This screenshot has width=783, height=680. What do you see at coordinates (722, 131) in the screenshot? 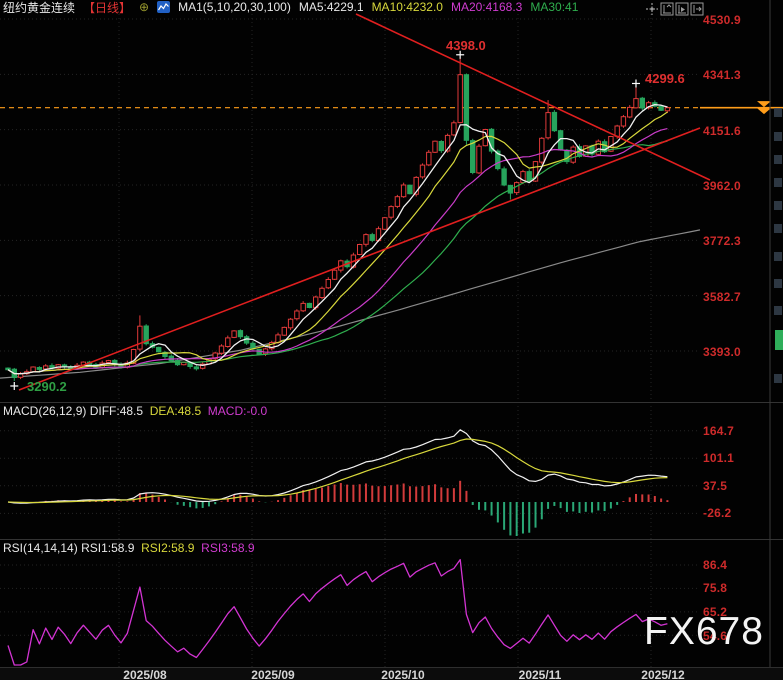
I see `price-tick: 4151.6` at bounding box center [722, 131].